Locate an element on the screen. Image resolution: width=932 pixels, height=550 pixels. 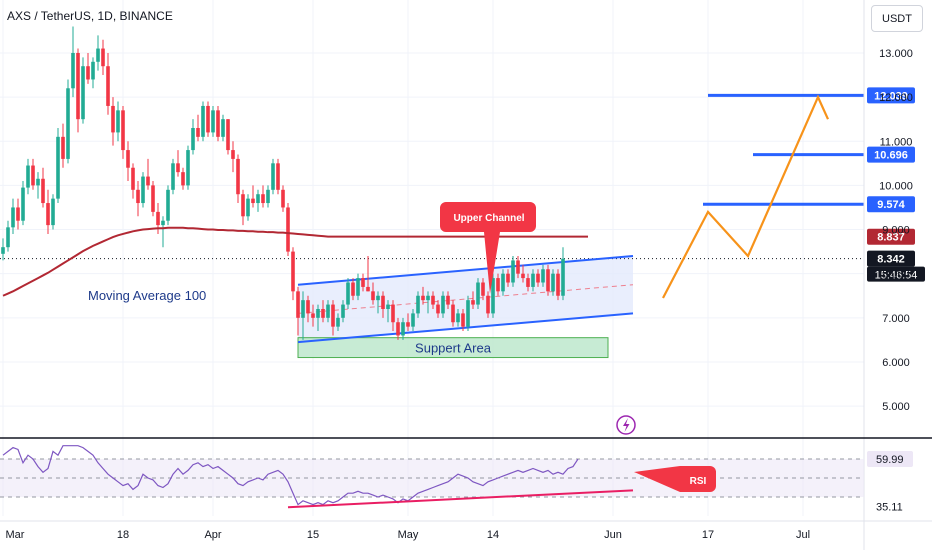
support-area-label: Suppert Area is located at coordinates (453, 348).